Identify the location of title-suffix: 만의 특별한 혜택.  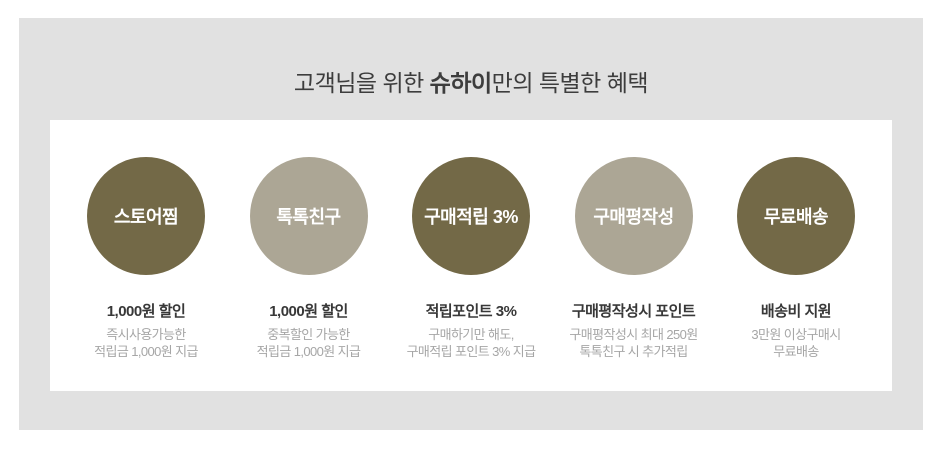
(570, 83).